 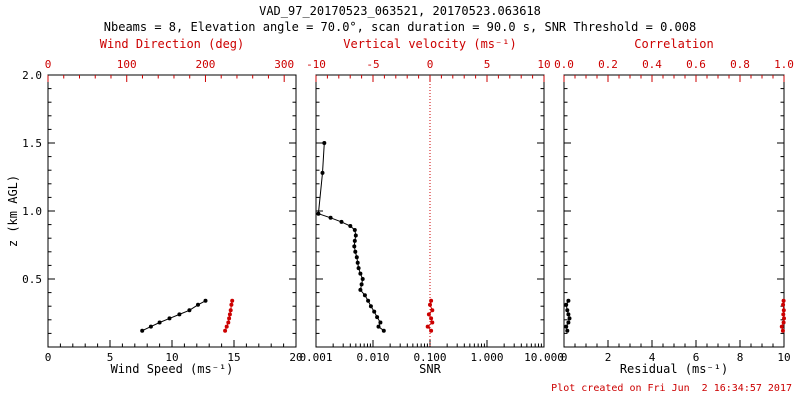 I want to click on tick-label: 100, so click(x=127, y=64).